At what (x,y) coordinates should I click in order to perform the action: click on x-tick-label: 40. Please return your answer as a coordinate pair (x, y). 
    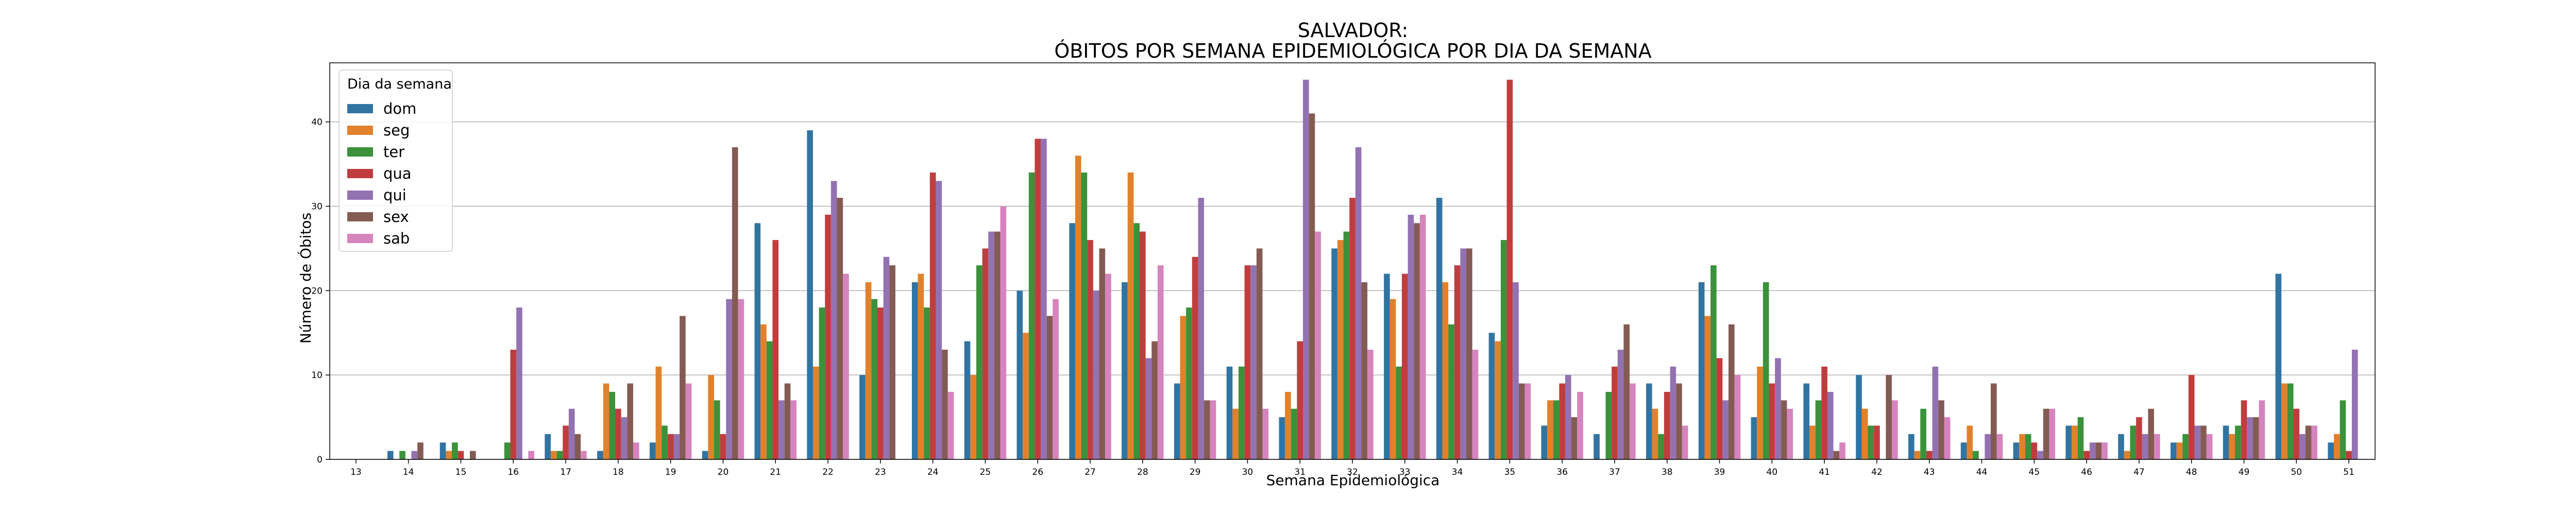
    Looking at the image, I should click on (1773, 472).